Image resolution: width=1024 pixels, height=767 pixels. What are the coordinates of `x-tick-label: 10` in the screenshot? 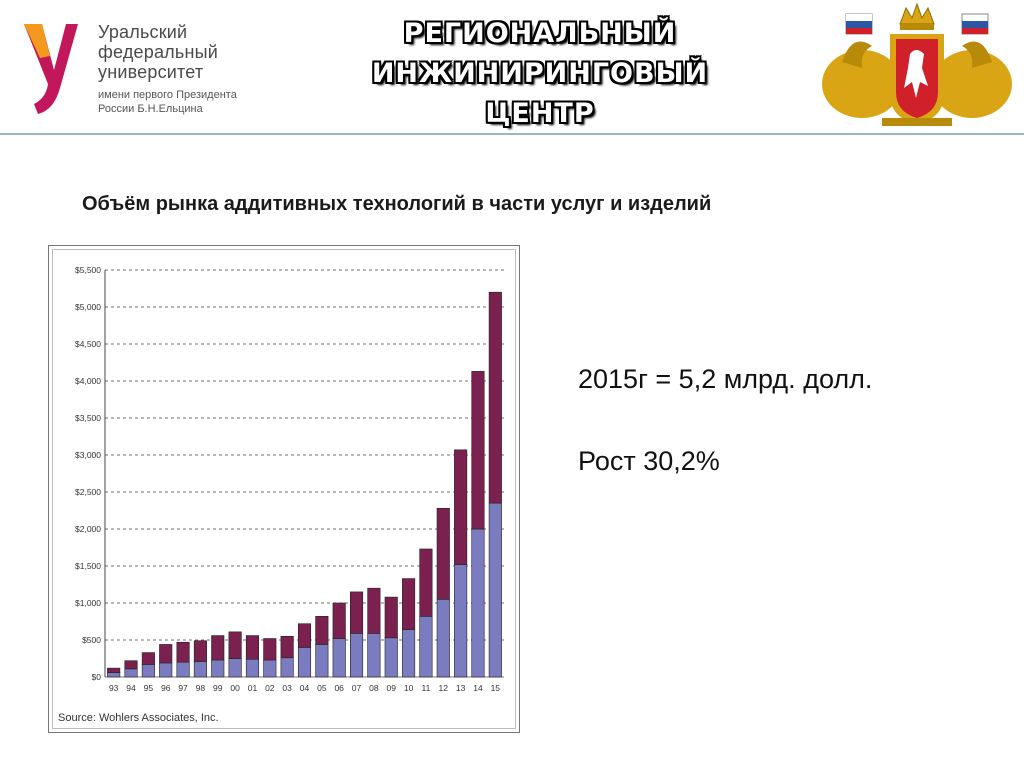 It's located at (409, 688).